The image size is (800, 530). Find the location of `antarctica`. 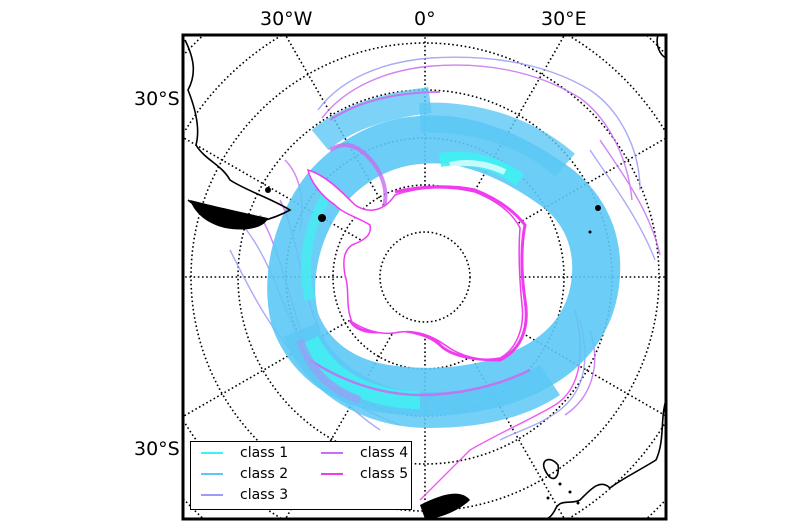

antarctica is located at coordinates (415, 264).